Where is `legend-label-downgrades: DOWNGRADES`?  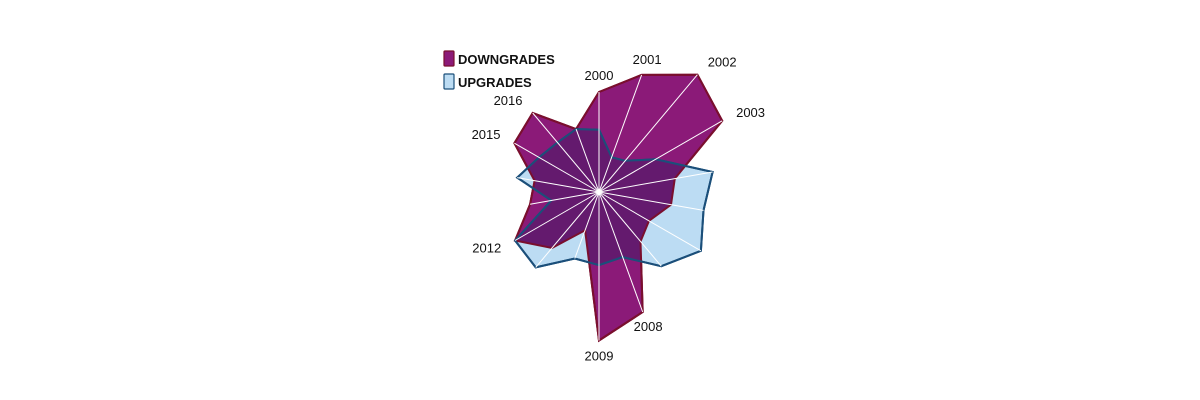 legend-label-downgrades: DOWNGRADES is located at coordinates (506, 59).